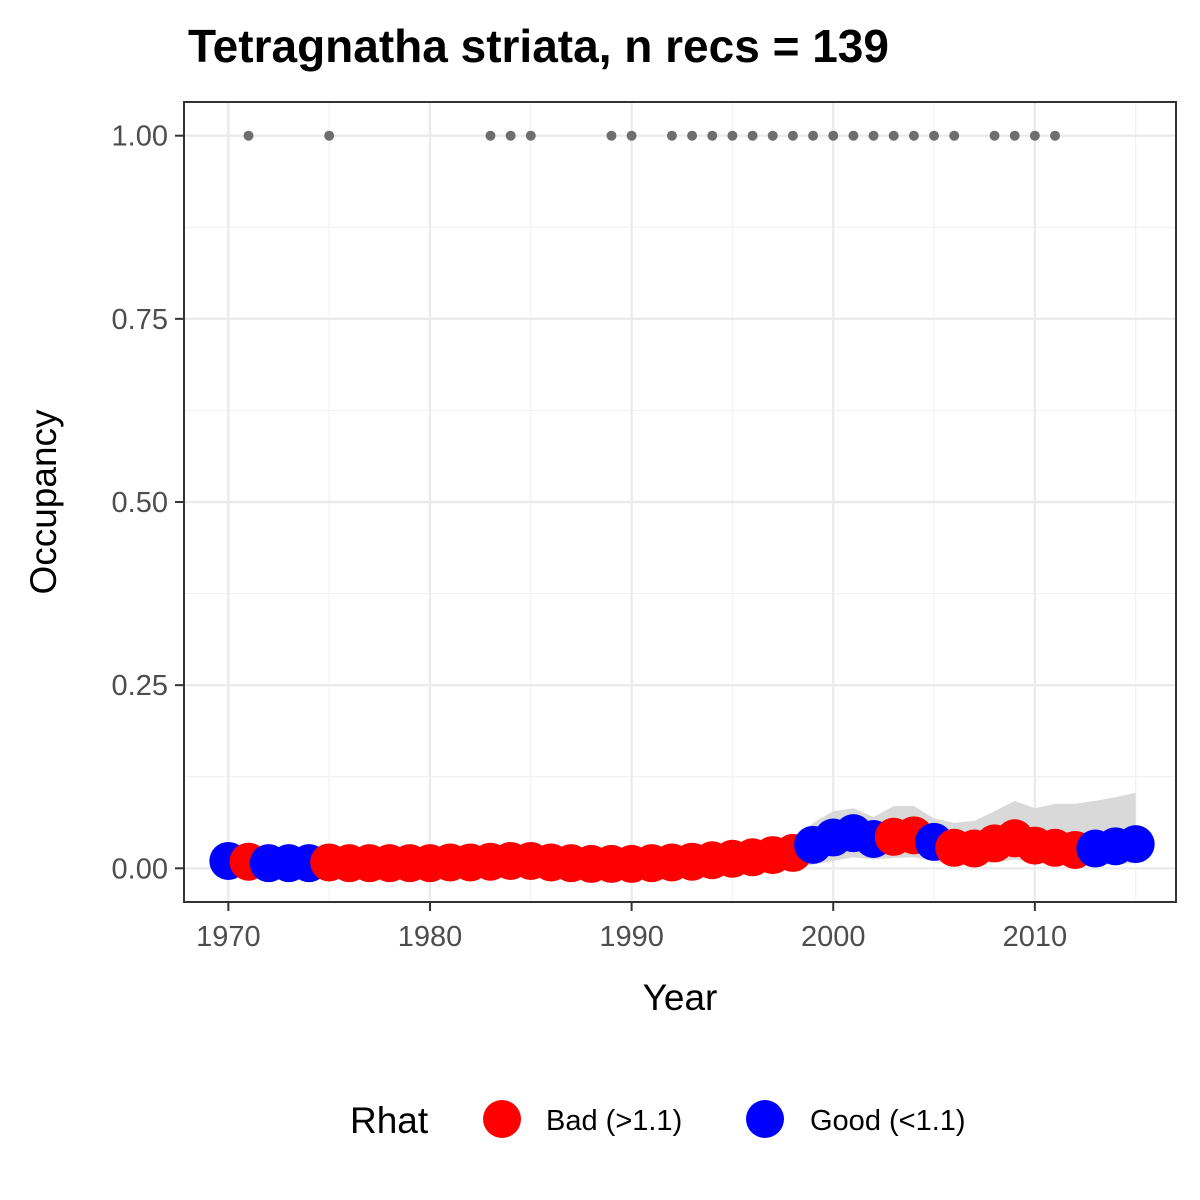 Image resolution: width=1200 pixels, height=1200 pixels. I want to click on x-tick-label: 2000, so click(833, 937).